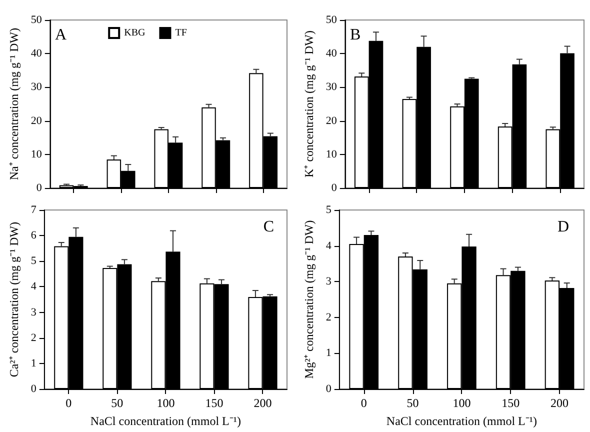 This screenshot has width=590, height=432. Describe the element at coordinates (181, 33) in the screenshot. I see `legend-label: TF` at that location.